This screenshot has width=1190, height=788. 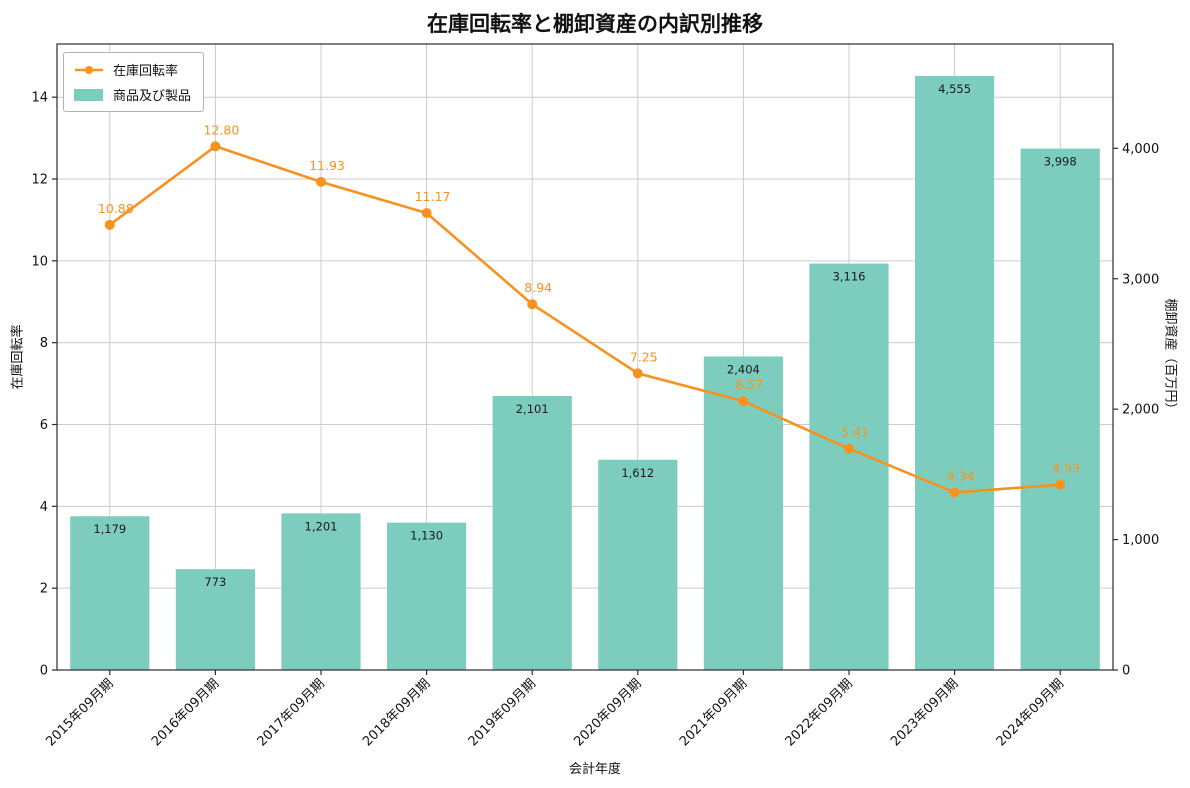 I want to click on y-tick-label-left: 4, so click(x=44, y=507).